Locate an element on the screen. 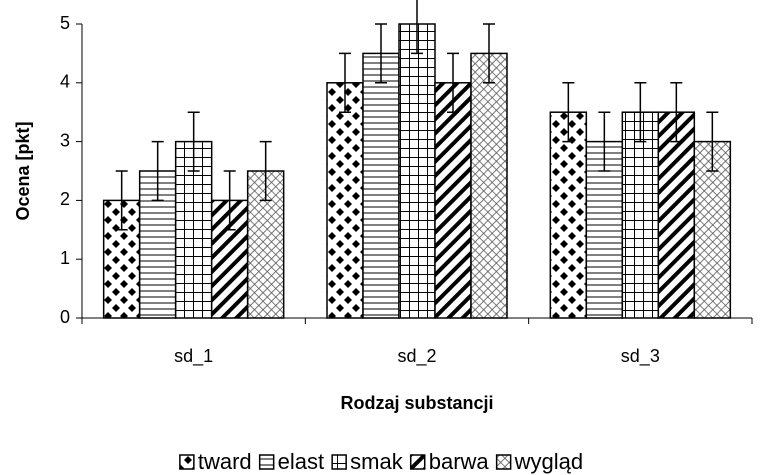 This screenshot has width=771, height=475. y-tick-label: 4 is located at coordinates (65, 82).